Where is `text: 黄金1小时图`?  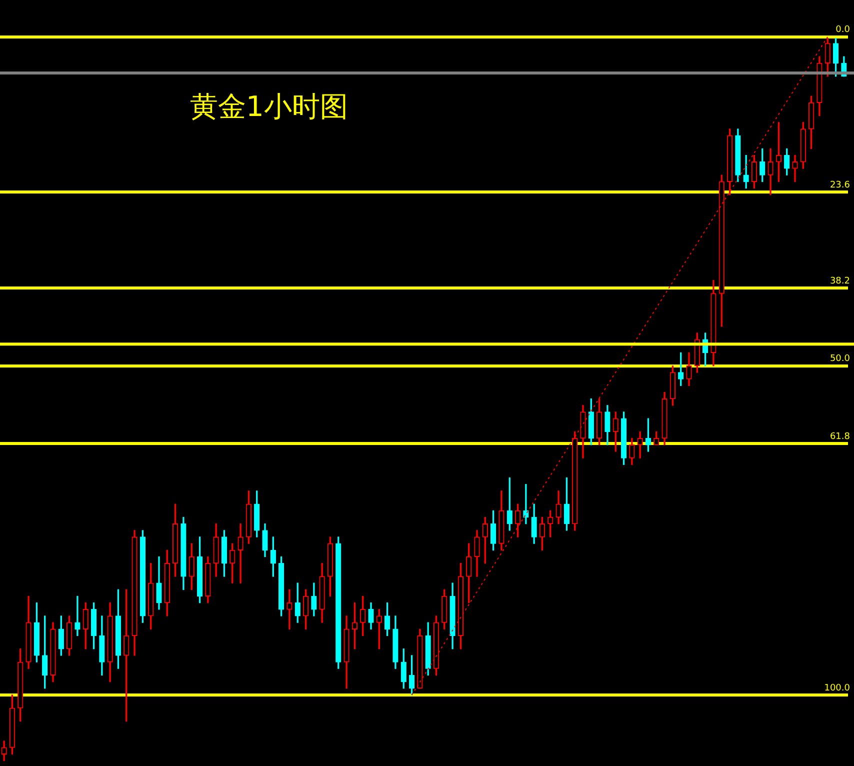
text: 黄金1小时图 is located at coordinates (269, 107).